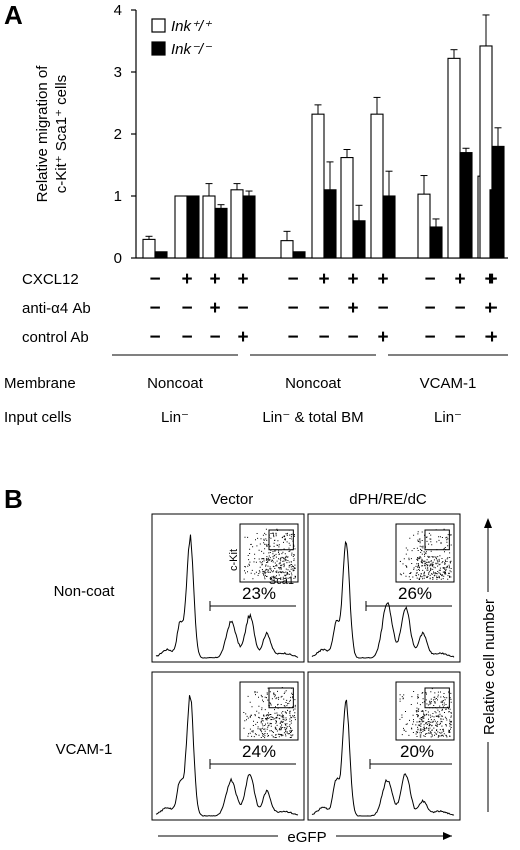  I want to click on group-2-input: Lin⁻ & total BM, so click(312, 417).